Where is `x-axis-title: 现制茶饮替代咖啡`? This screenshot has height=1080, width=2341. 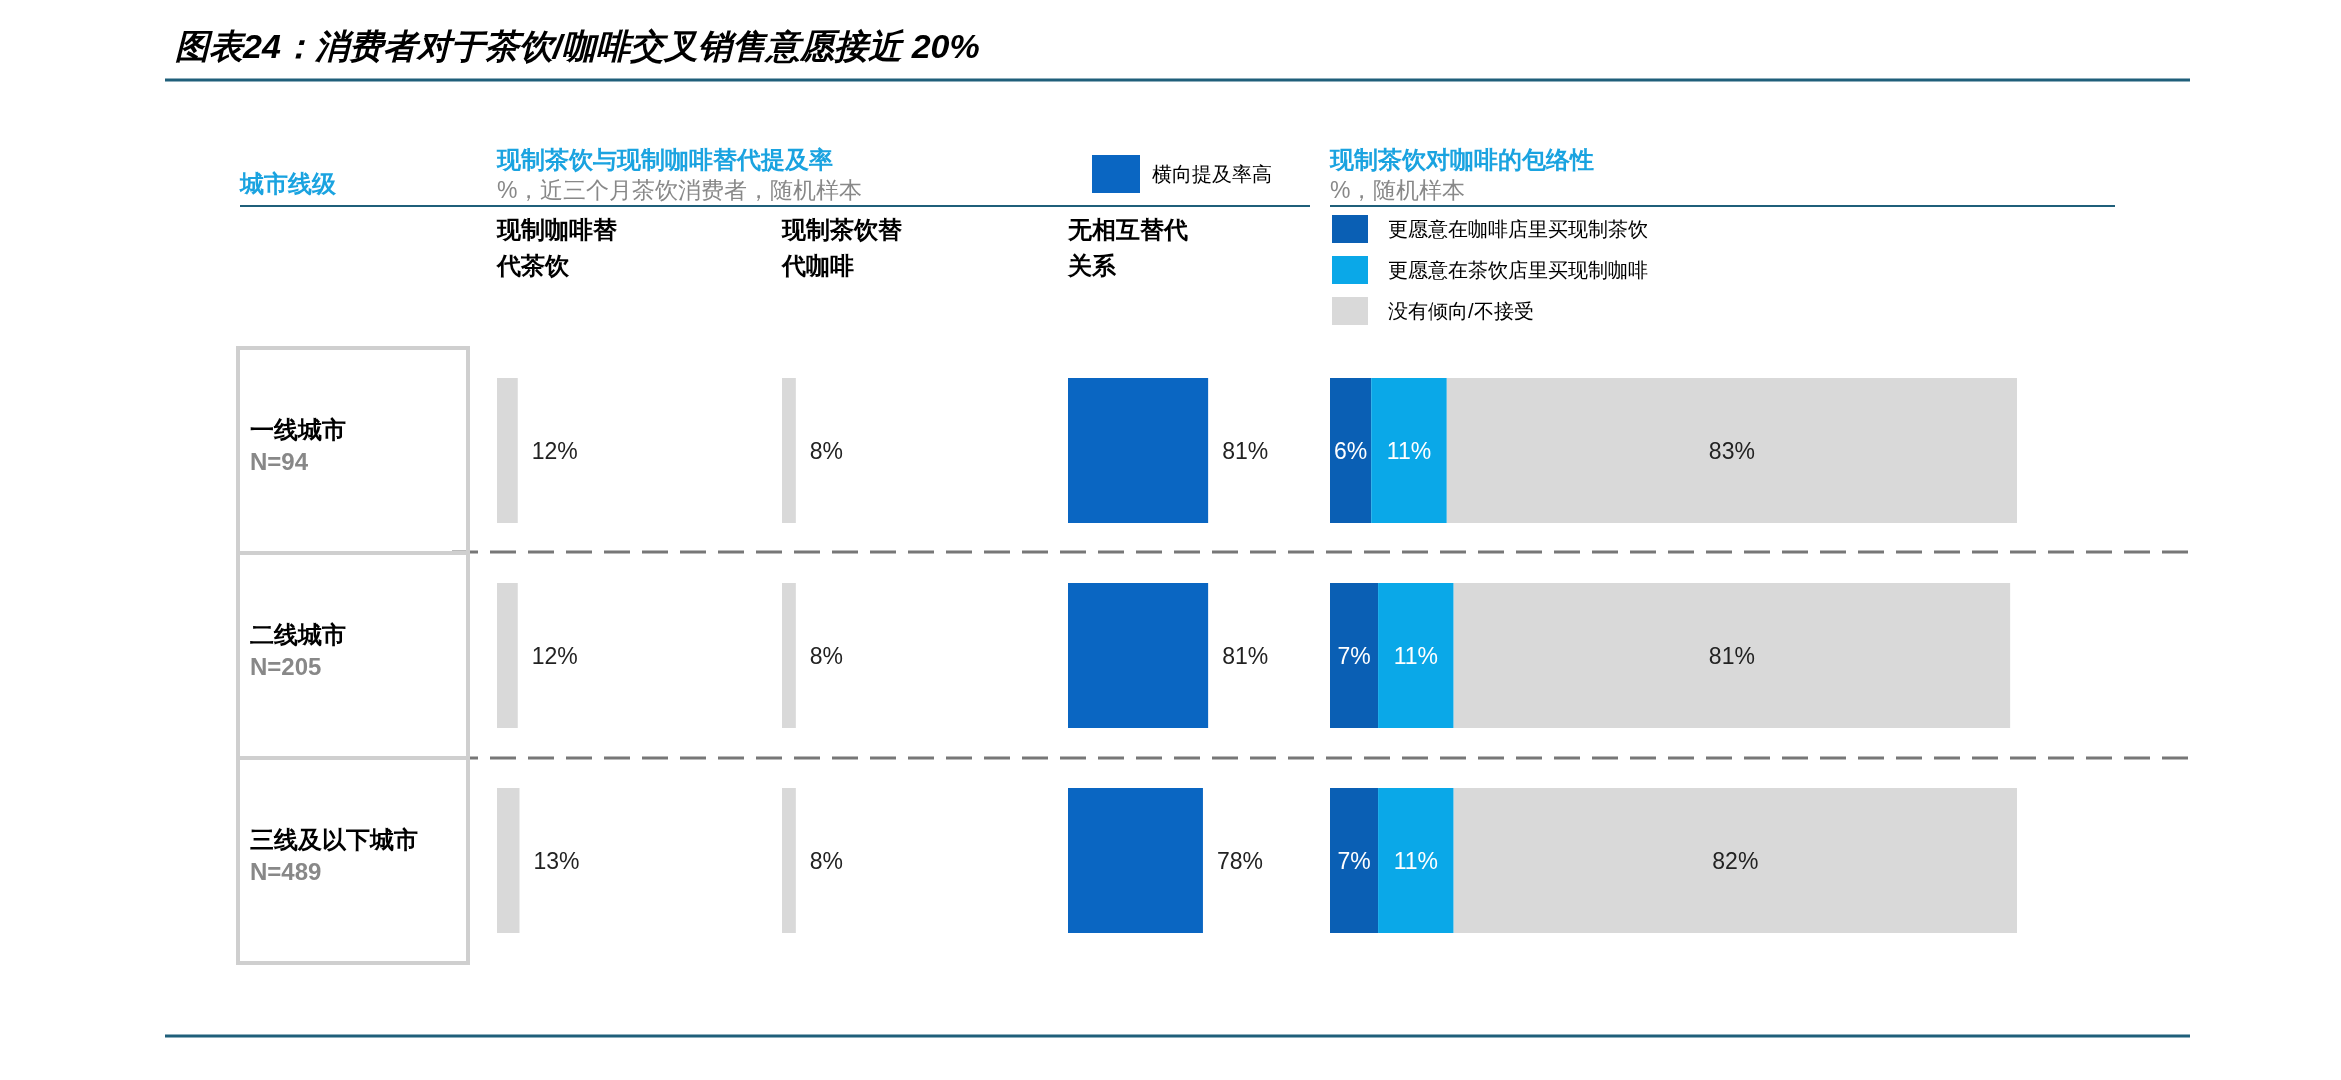 x-axis-title: 现制茶饮替代咖啡 is located at coordinates (841, 247).